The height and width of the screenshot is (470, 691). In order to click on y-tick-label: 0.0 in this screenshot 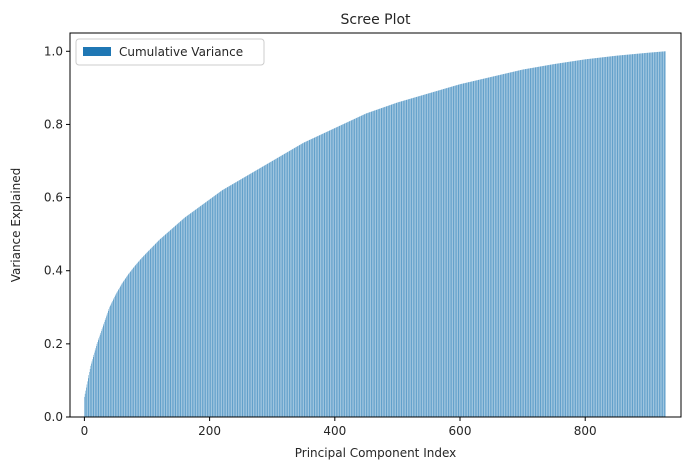, I will do `click(53, 417)`.